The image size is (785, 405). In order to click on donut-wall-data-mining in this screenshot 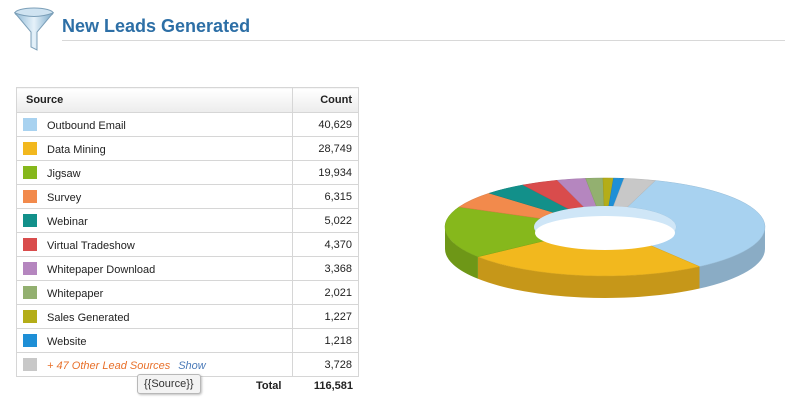, I will do `click(588, 277)`.